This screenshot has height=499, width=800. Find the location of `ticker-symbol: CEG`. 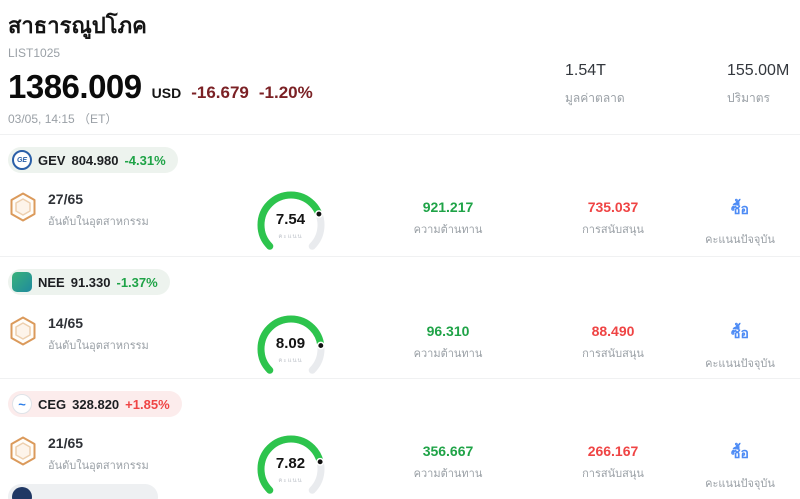

ticker-symbol: CEG is located at coordinates (52, 404).